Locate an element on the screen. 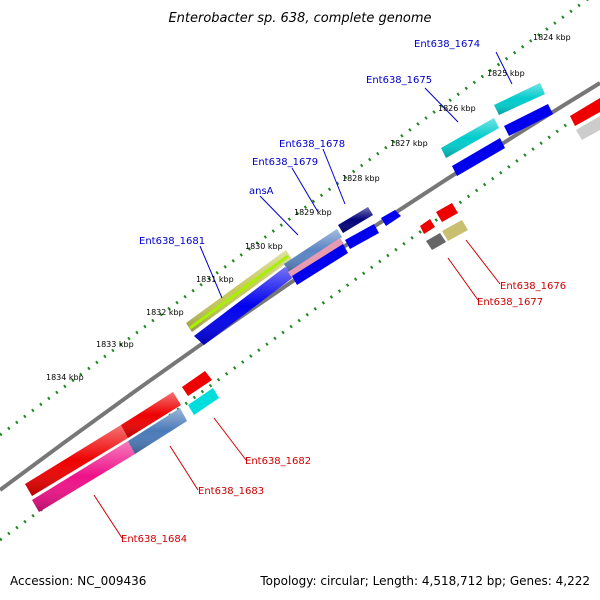 This screenshot has width=600, height=600. gene-ent638-1674-b is located at coordinates (528, 120).